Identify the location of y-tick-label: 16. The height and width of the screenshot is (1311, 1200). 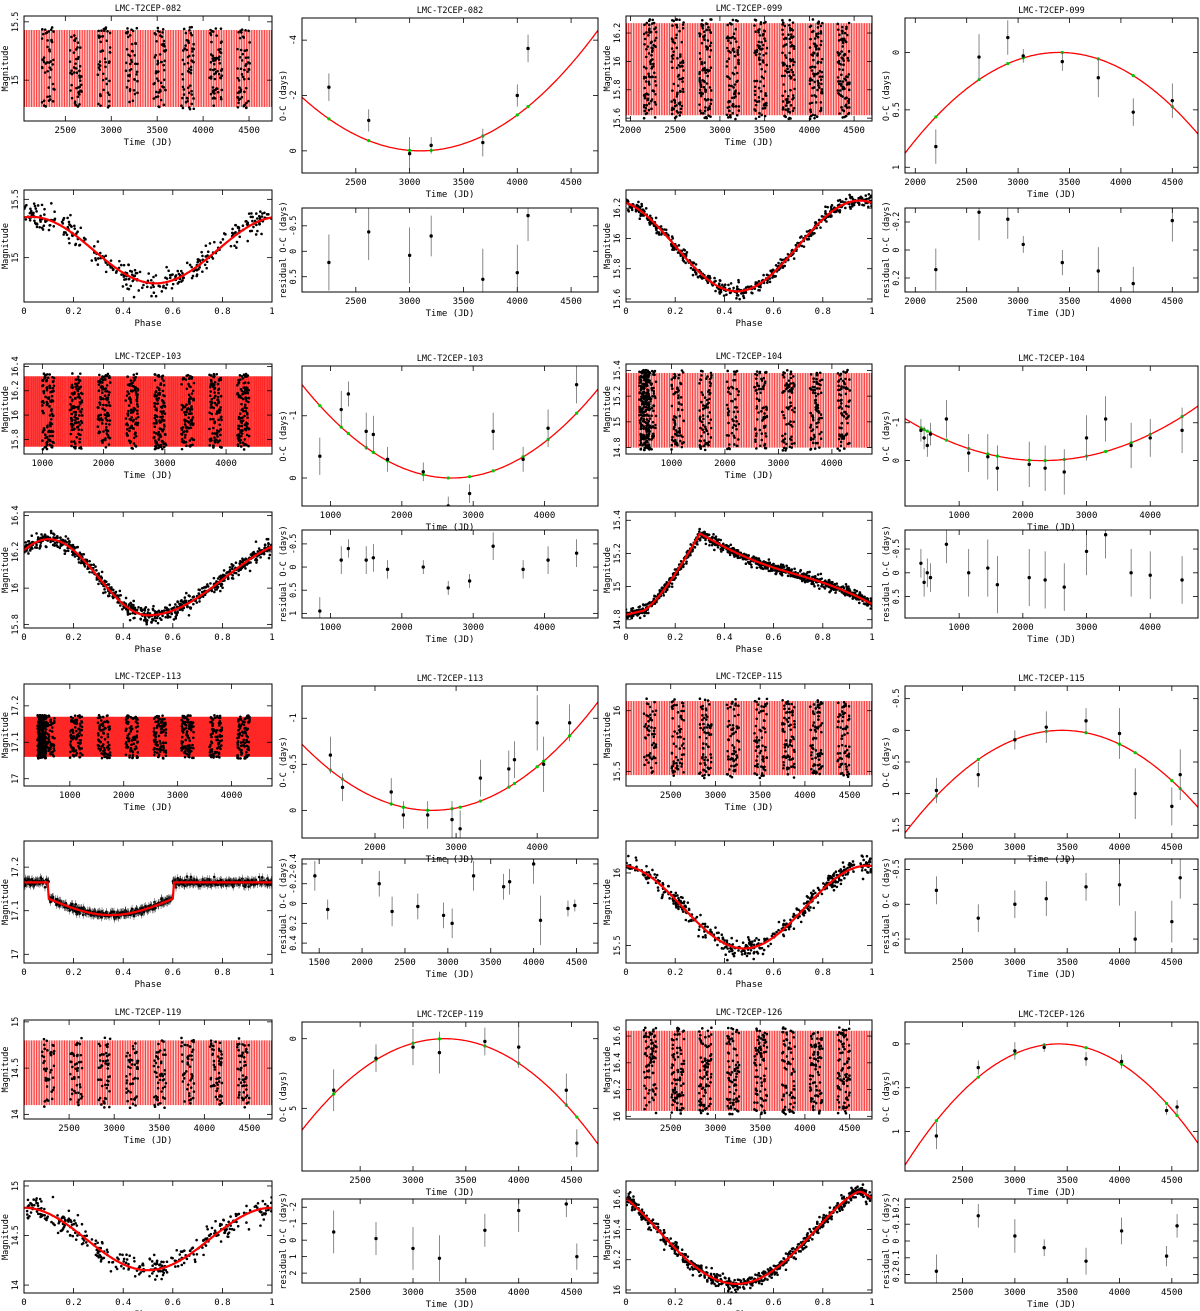
(16, 588).